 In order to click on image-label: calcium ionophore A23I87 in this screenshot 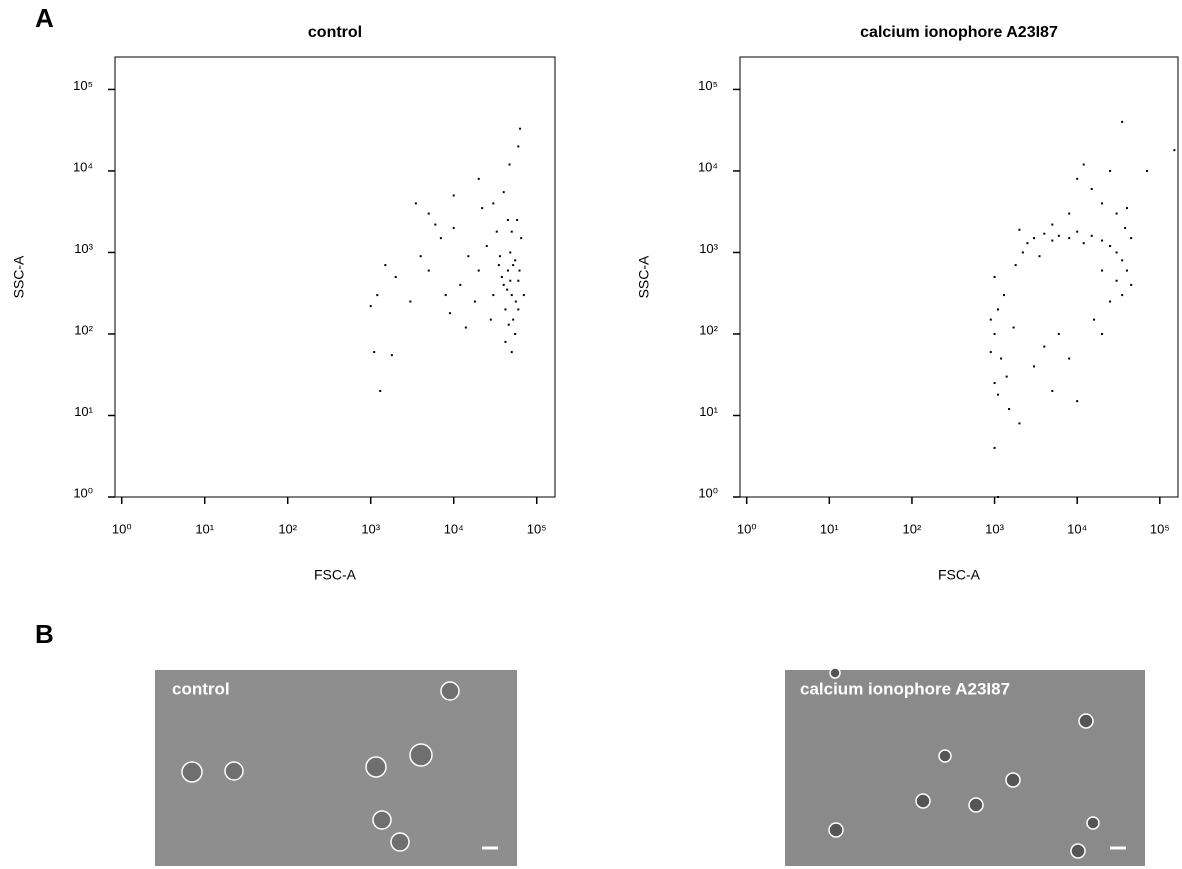, I will do `click(905, 688)`.